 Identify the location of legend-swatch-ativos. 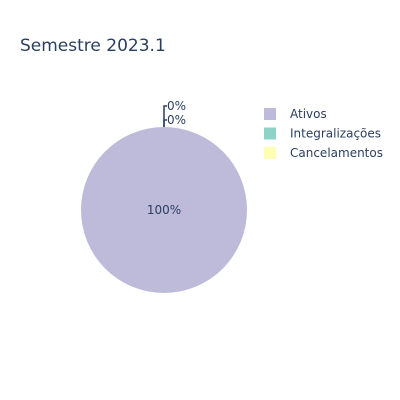
(270, 114).